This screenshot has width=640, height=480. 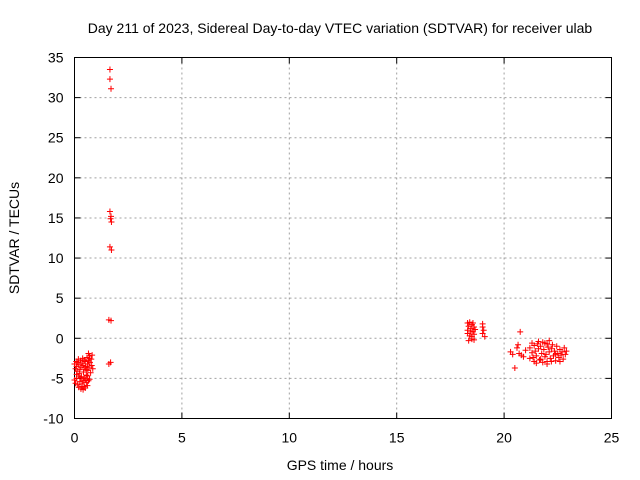 What do you see at coordinates (56, 178) in the screenshot?
I see `y-tick-label: 20` at bounding box center [56, 178].